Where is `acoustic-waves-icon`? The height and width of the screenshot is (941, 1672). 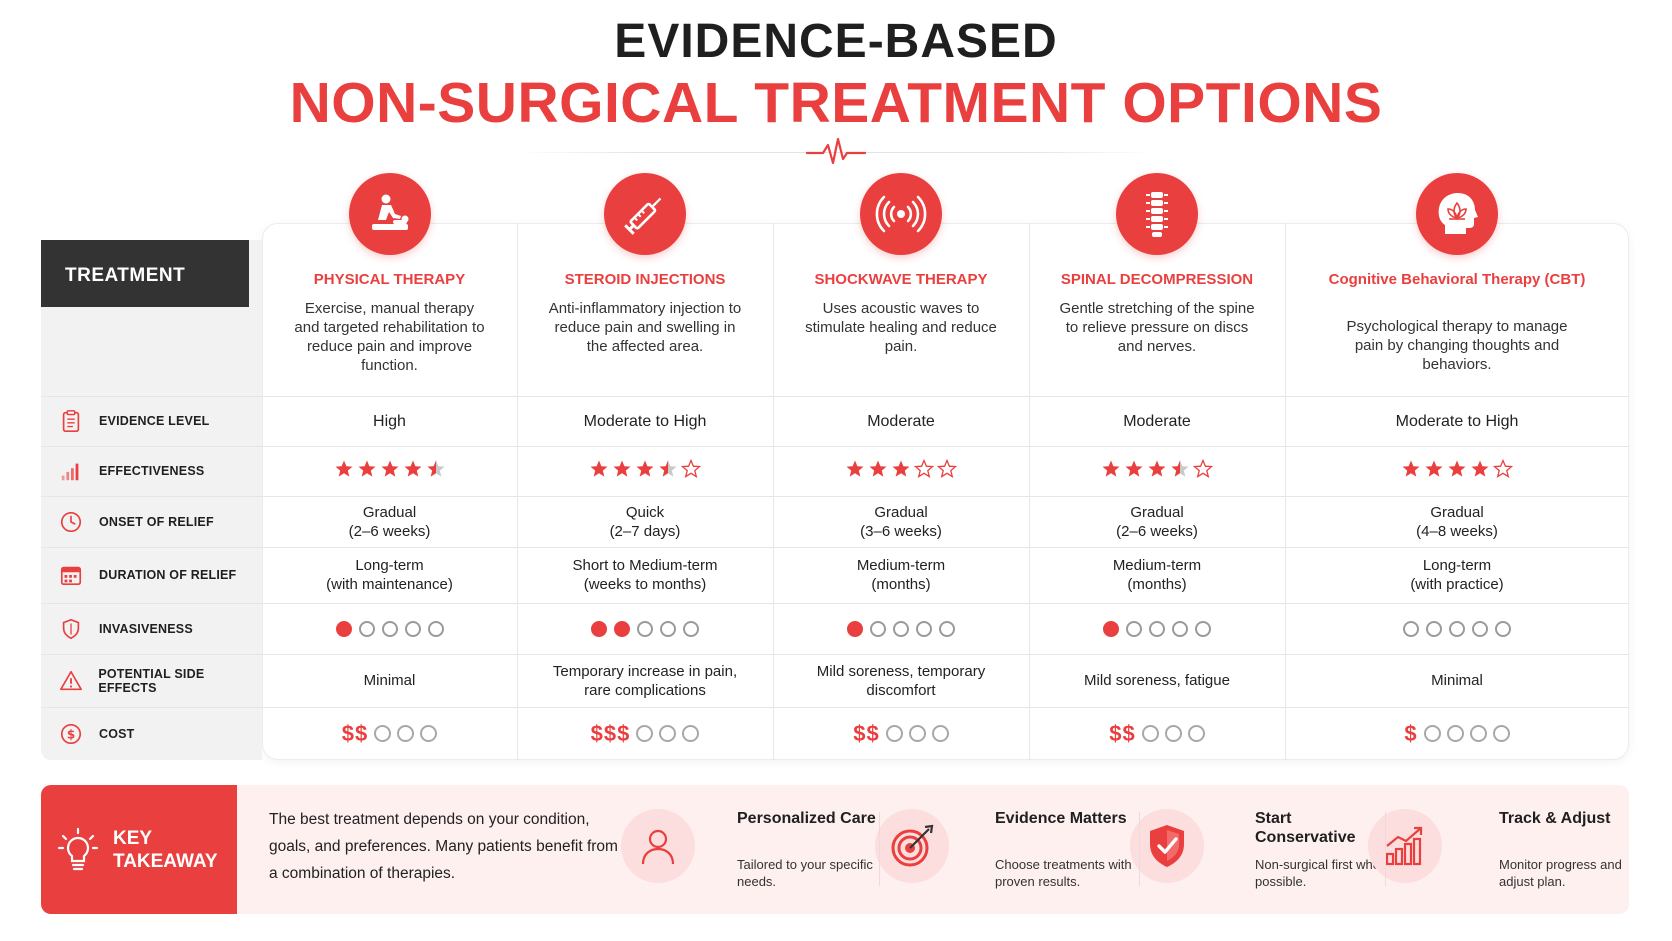 acoustic-waves-icon is located at coordinates (901, 214).